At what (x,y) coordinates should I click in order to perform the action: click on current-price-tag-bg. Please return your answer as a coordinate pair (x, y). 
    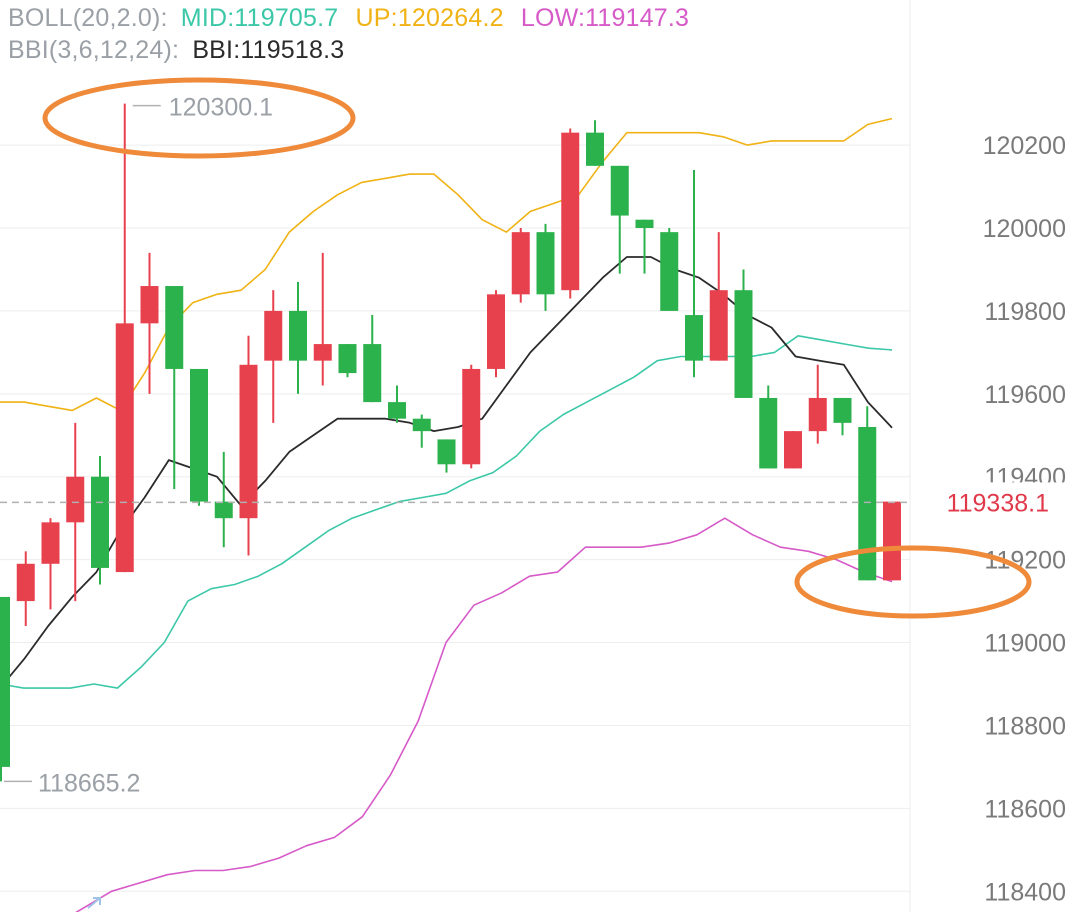
    Looking at the image, I should click on (1001, 502).